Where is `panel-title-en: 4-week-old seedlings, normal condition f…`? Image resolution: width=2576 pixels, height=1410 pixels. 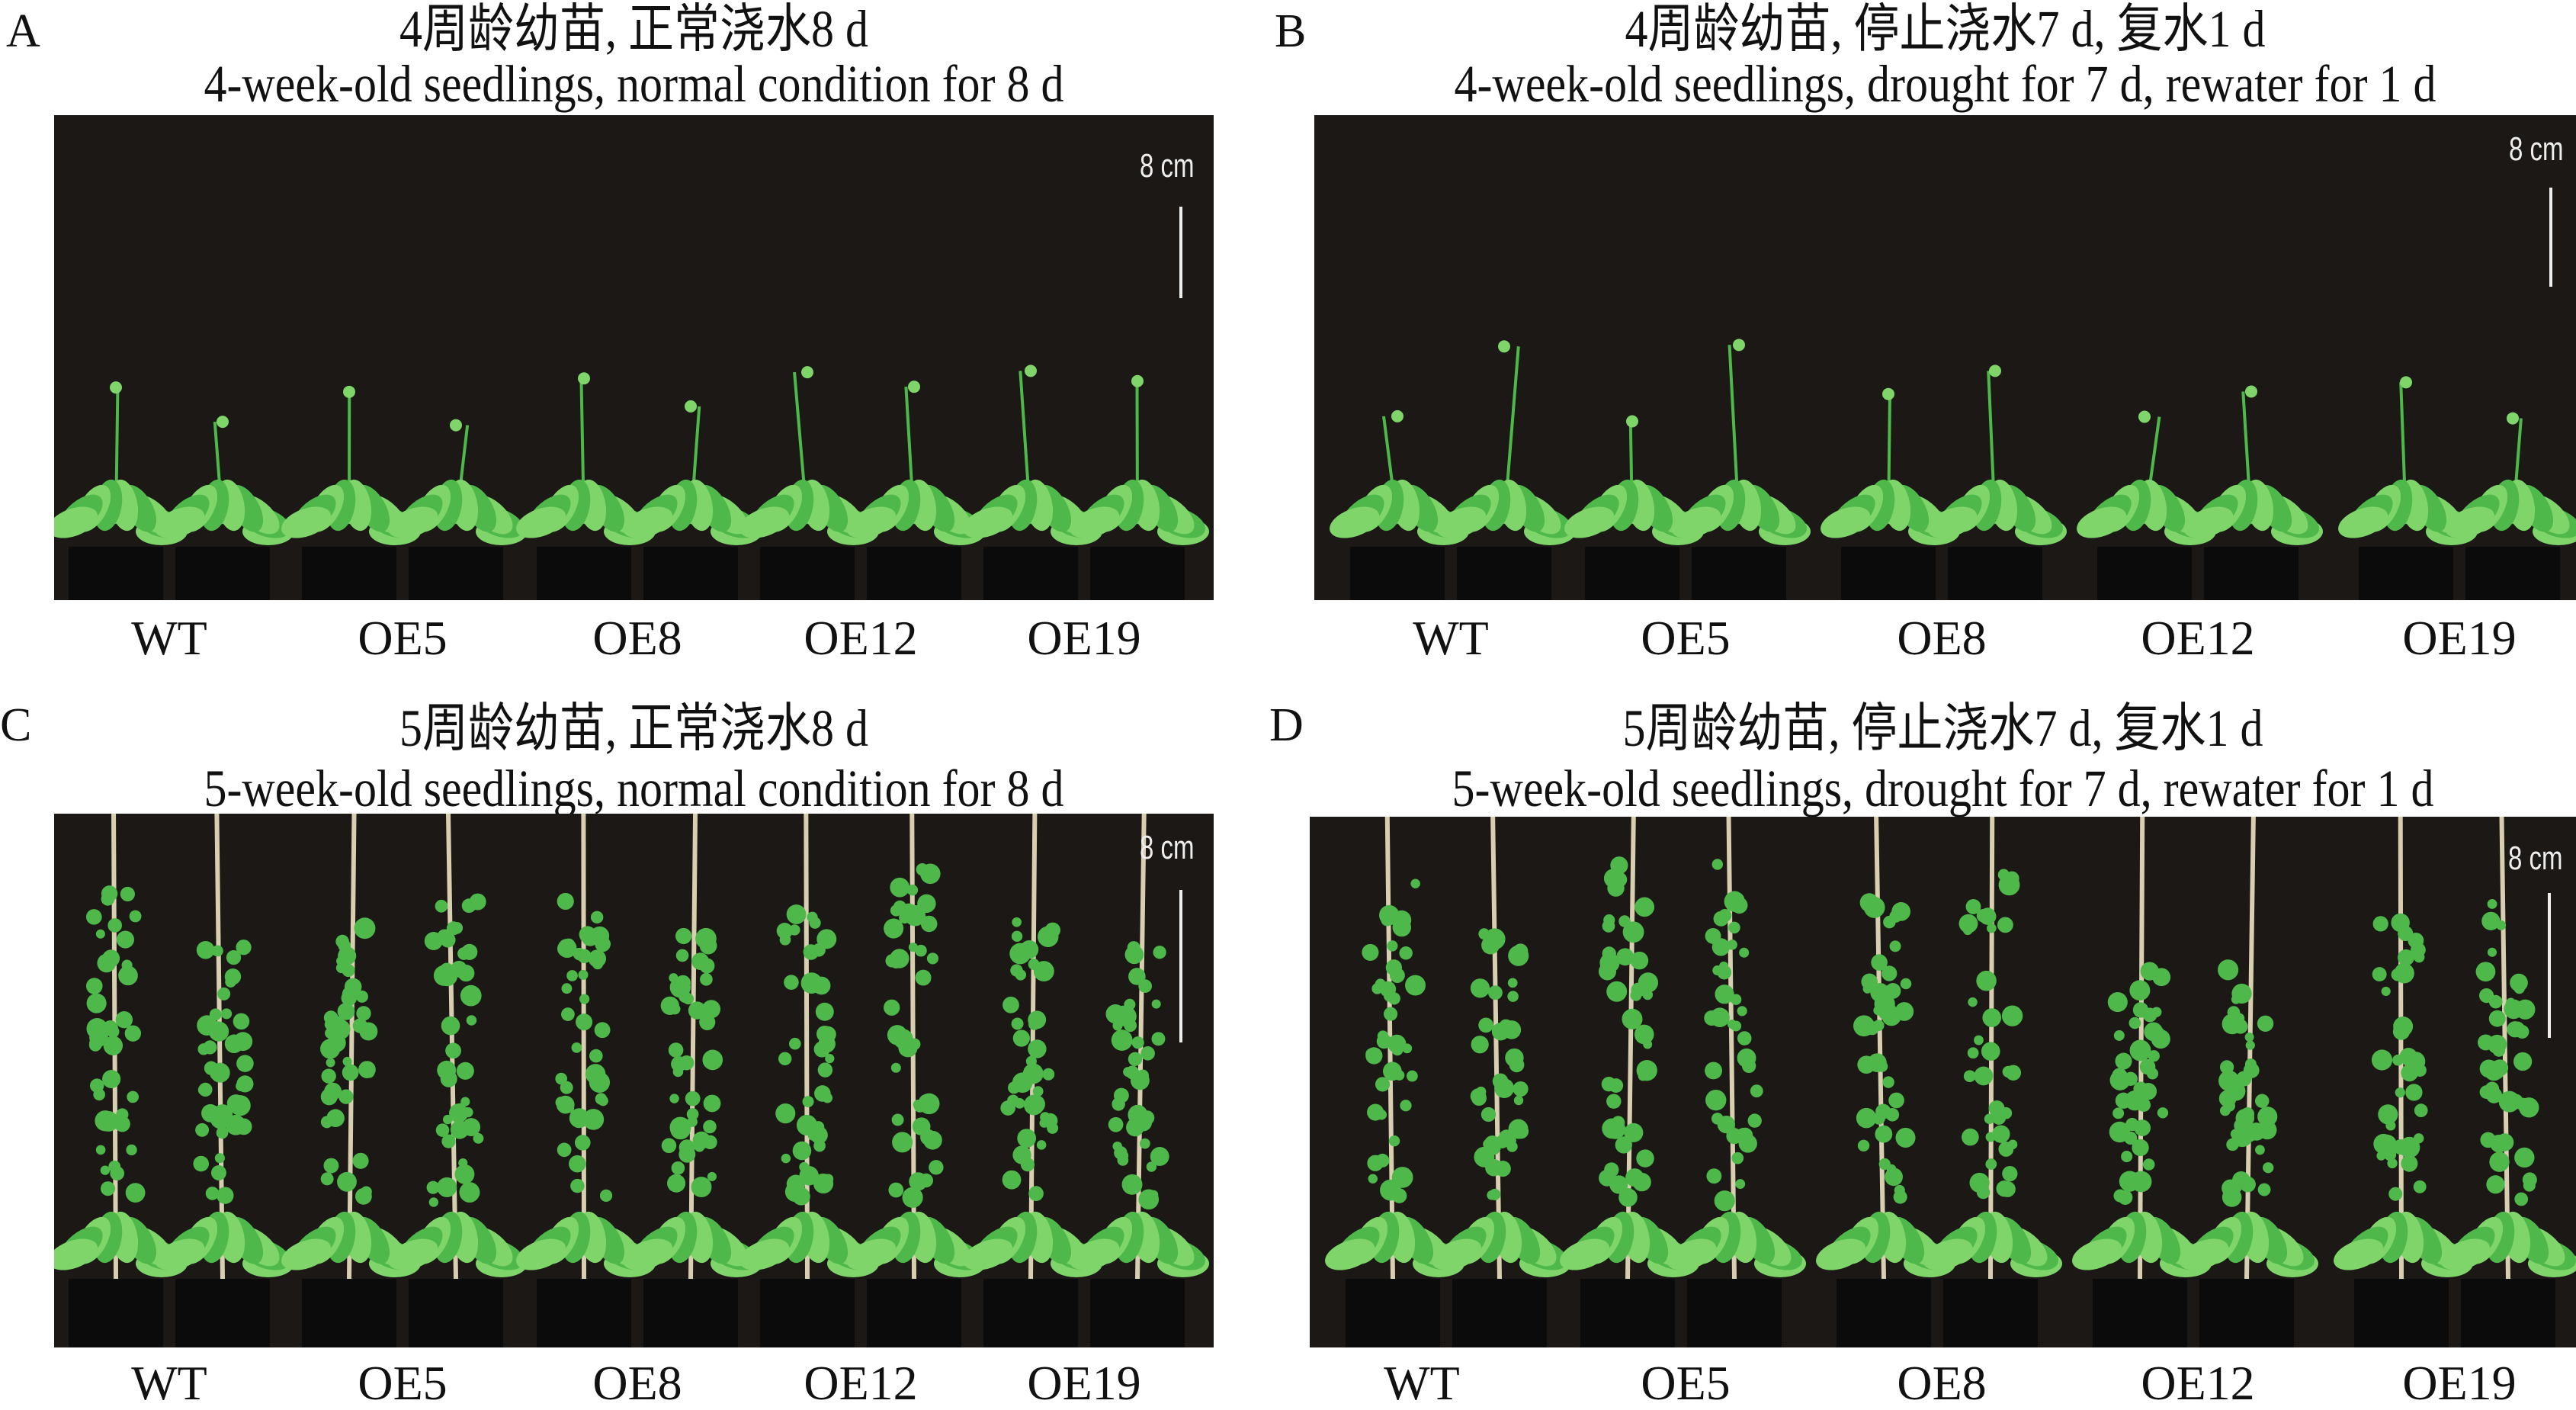 panel-title-en: 4-week-old seedlings, normal condition f… is located at coordinates (634, 84).